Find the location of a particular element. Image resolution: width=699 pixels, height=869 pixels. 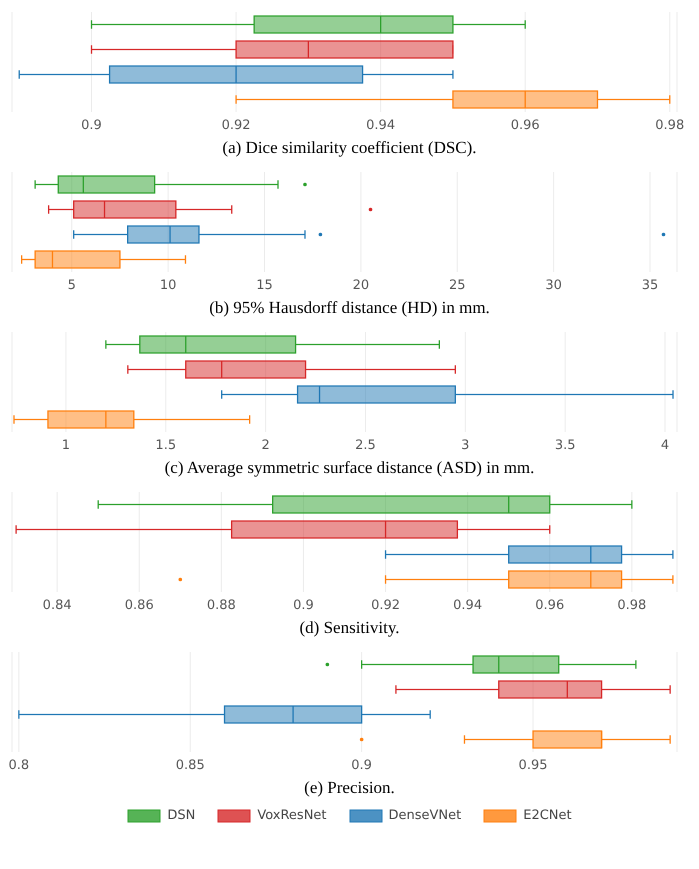

x-tick-label: 2 is located at coordinates (265, 446).